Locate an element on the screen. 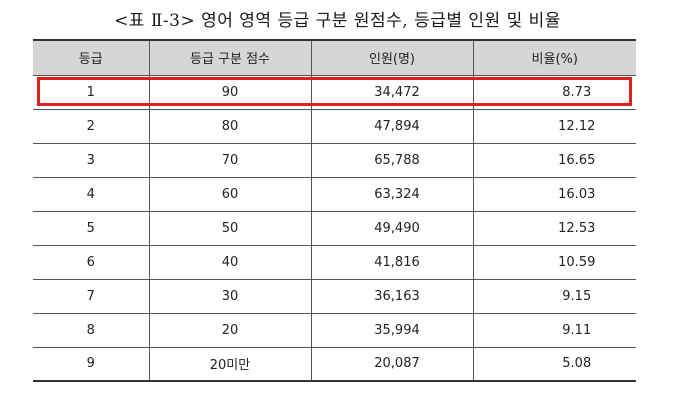 The height and width of the screenshot is (403, 675). cell-grade: 5 is located at coordinates (91, 228).